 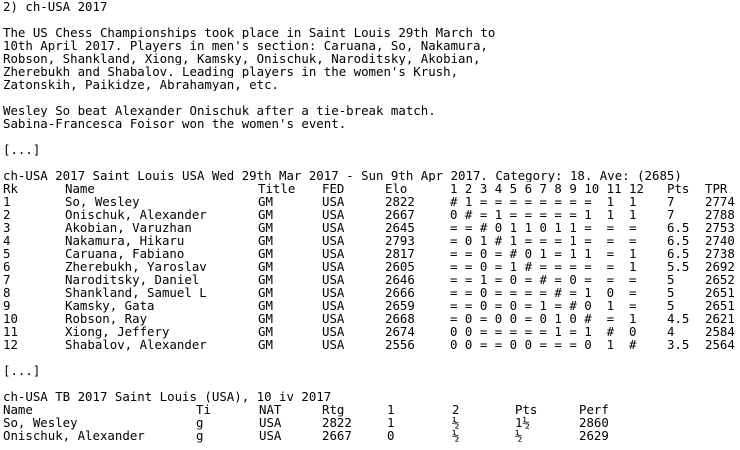 What do you see at coordinates (40, 422) in the screenshot?
I see `cell-player-name: So, Wesley` at bounding box center [40, 422].